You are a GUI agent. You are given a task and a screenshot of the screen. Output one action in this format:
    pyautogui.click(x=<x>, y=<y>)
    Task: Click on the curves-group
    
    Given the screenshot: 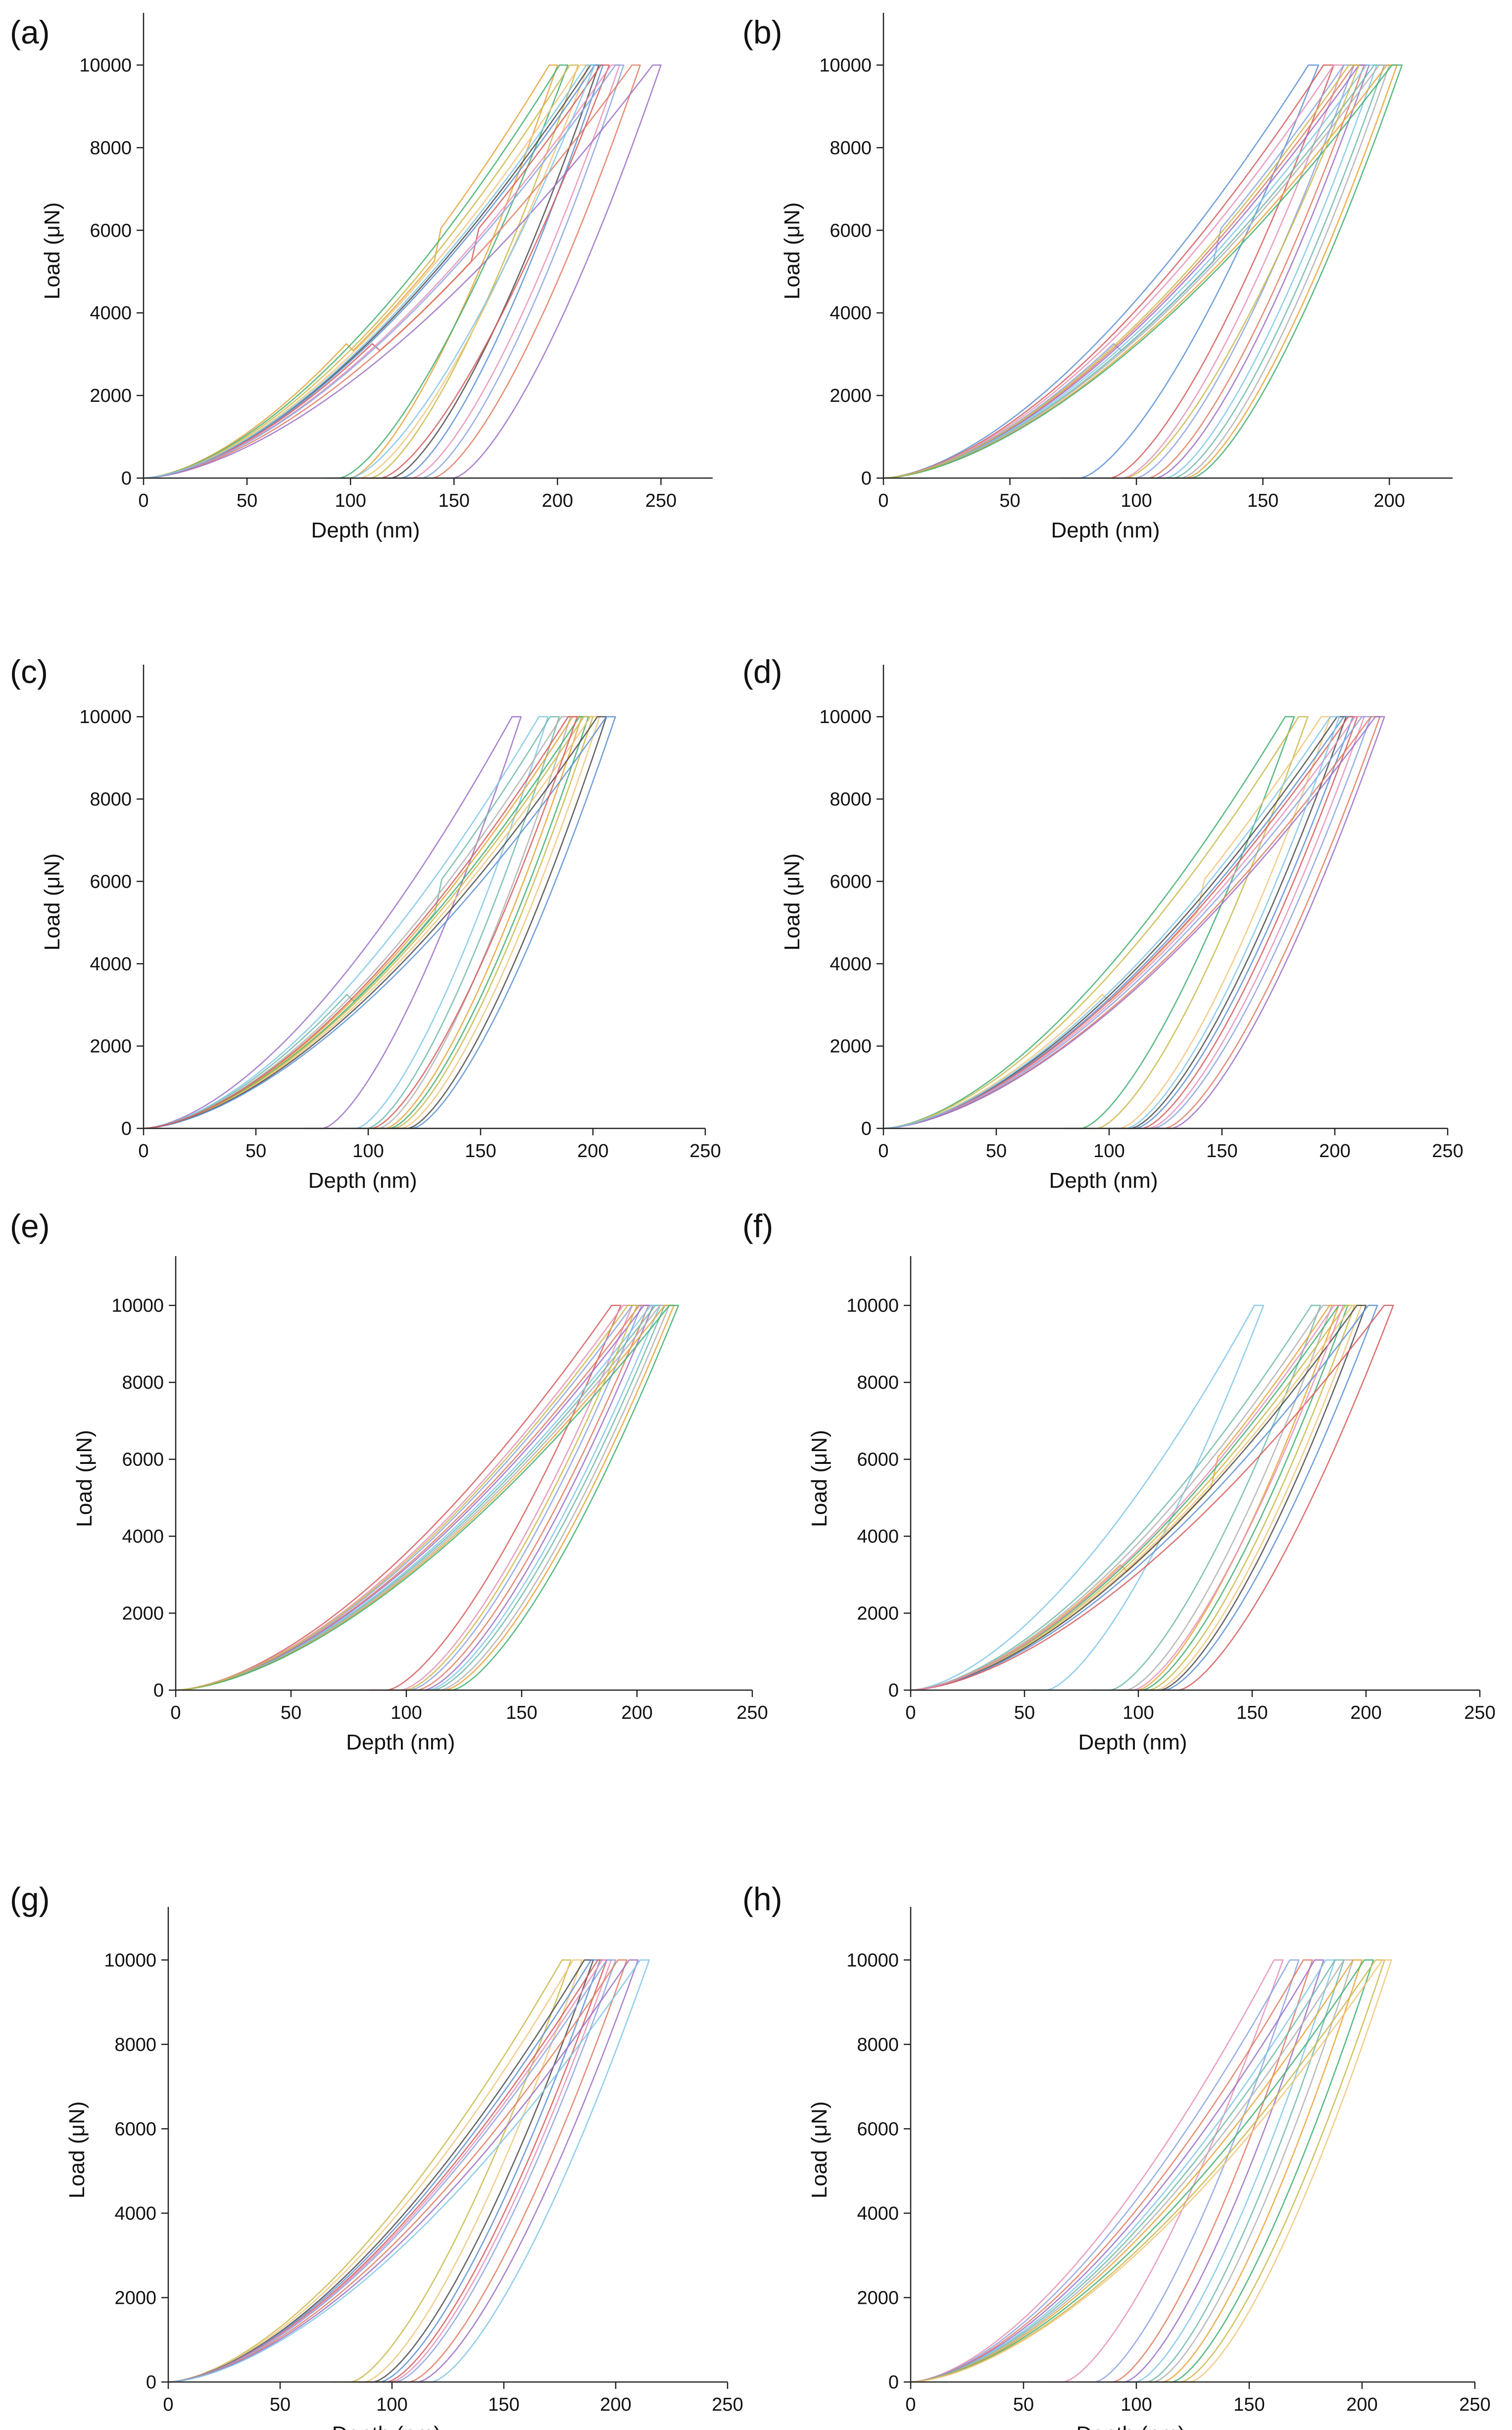 What is the action you would take?
    pyautogui.click(x=1134, y=922)
    